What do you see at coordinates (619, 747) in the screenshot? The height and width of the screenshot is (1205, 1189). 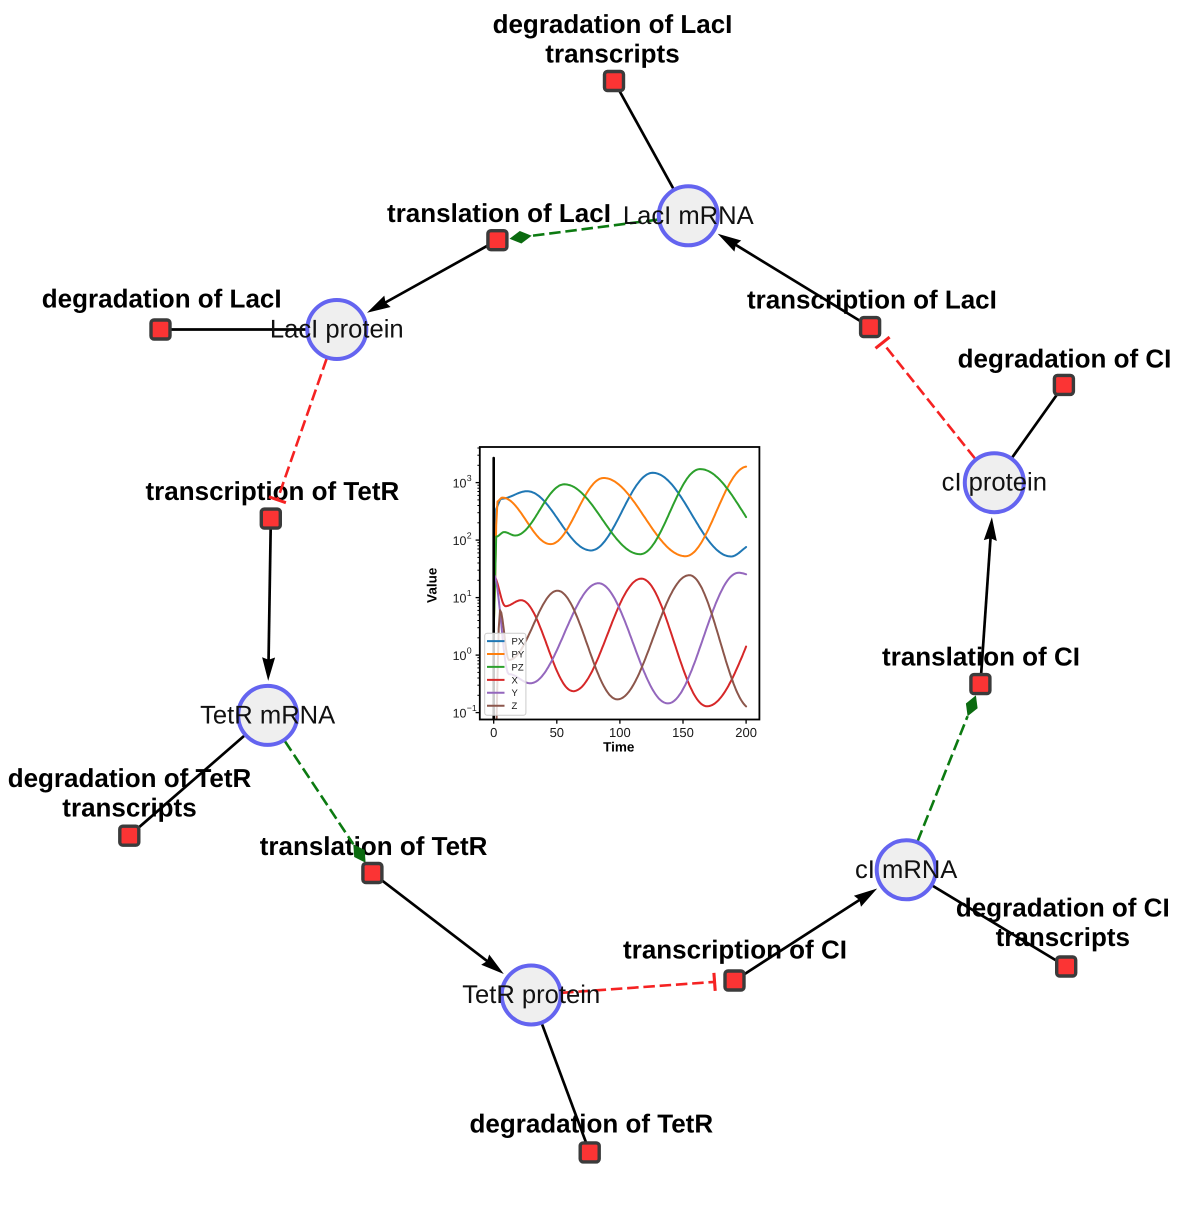 I see `svg-text: Time` at bounding box center [619, 747].